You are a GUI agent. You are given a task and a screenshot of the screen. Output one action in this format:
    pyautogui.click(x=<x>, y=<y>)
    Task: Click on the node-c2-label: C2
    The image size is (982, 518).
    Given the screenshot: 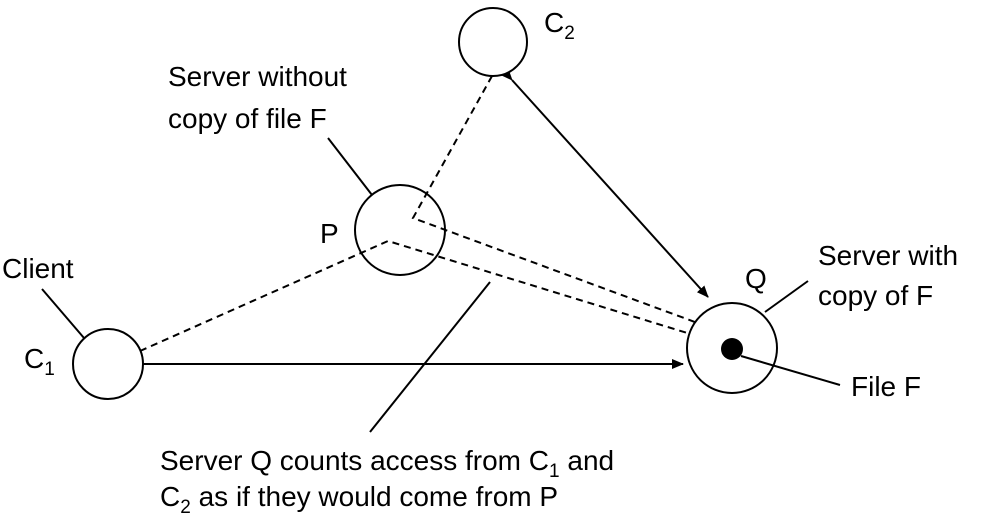 What is the action you would take?
    pyautogui.click(x=559, y=25)
    